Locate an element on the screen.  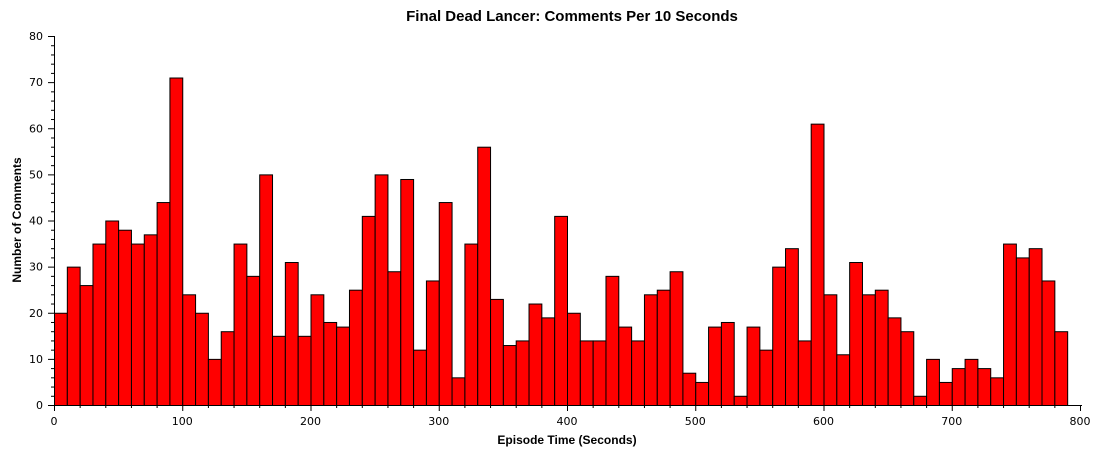
x-tick-label: 300 is located at coordinates (438, 421).